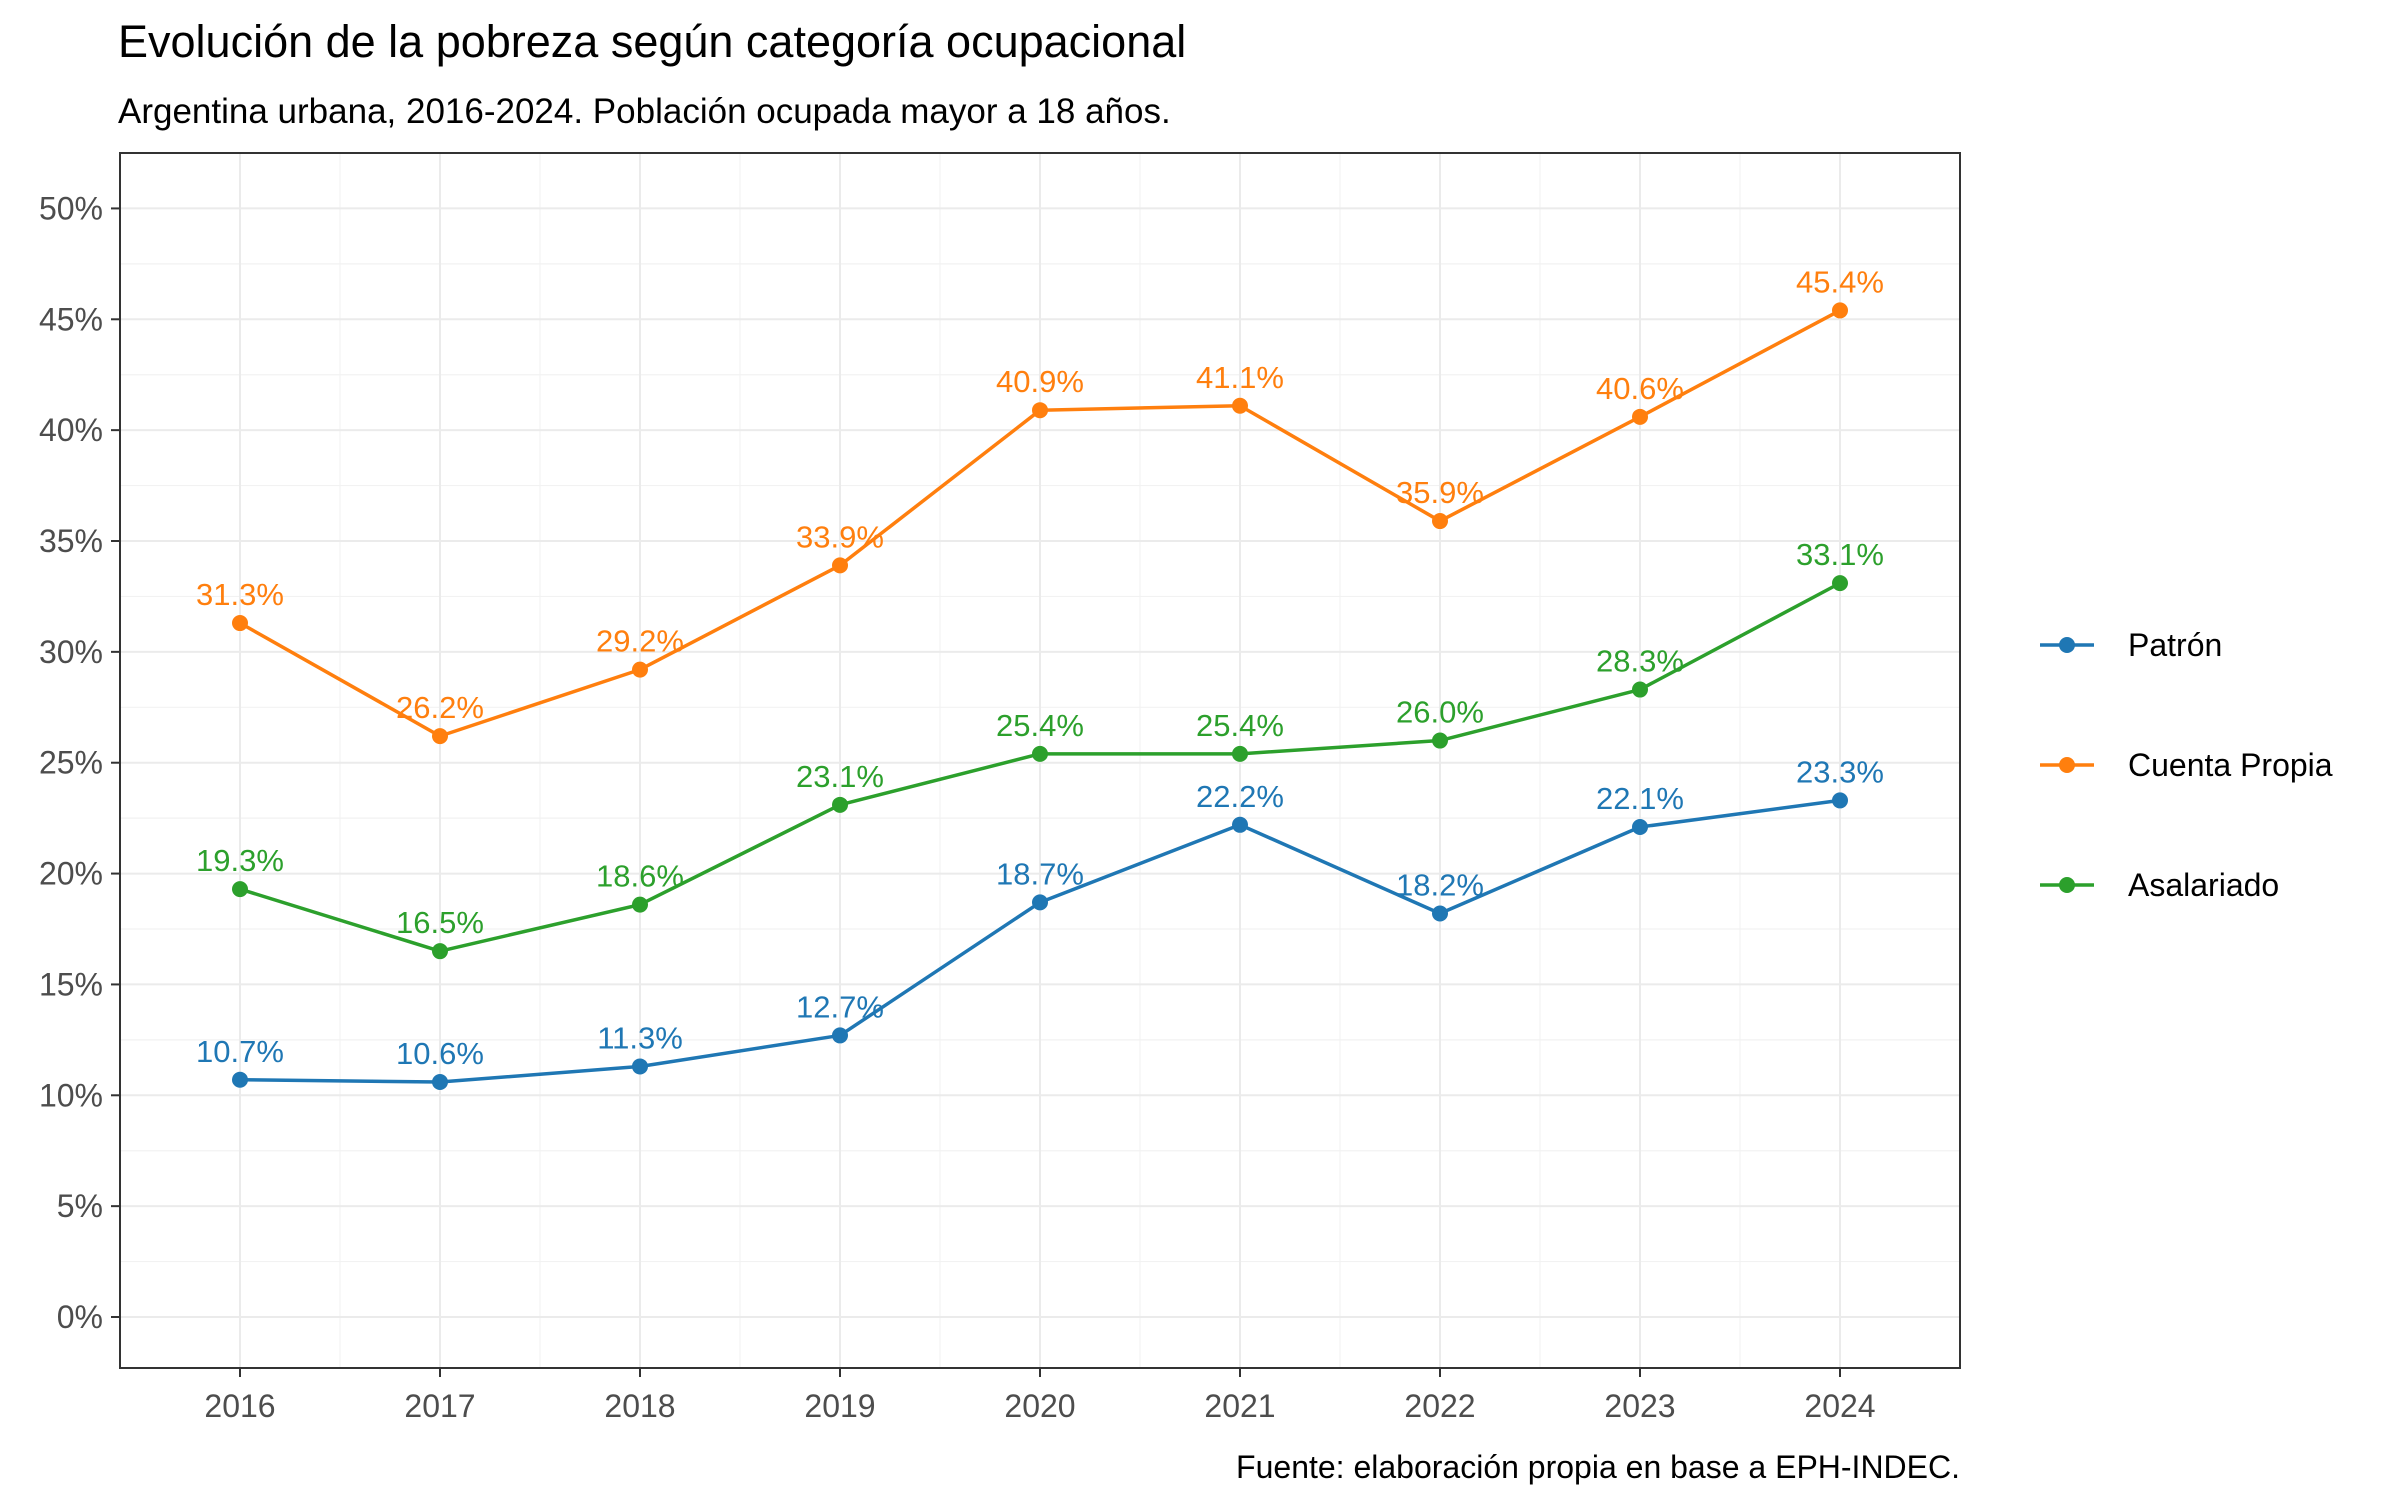  Describe the element at coordinates (1240, 377) in the screenshot. I see `data-label-cuenta-propia: 41.1%` at that location.